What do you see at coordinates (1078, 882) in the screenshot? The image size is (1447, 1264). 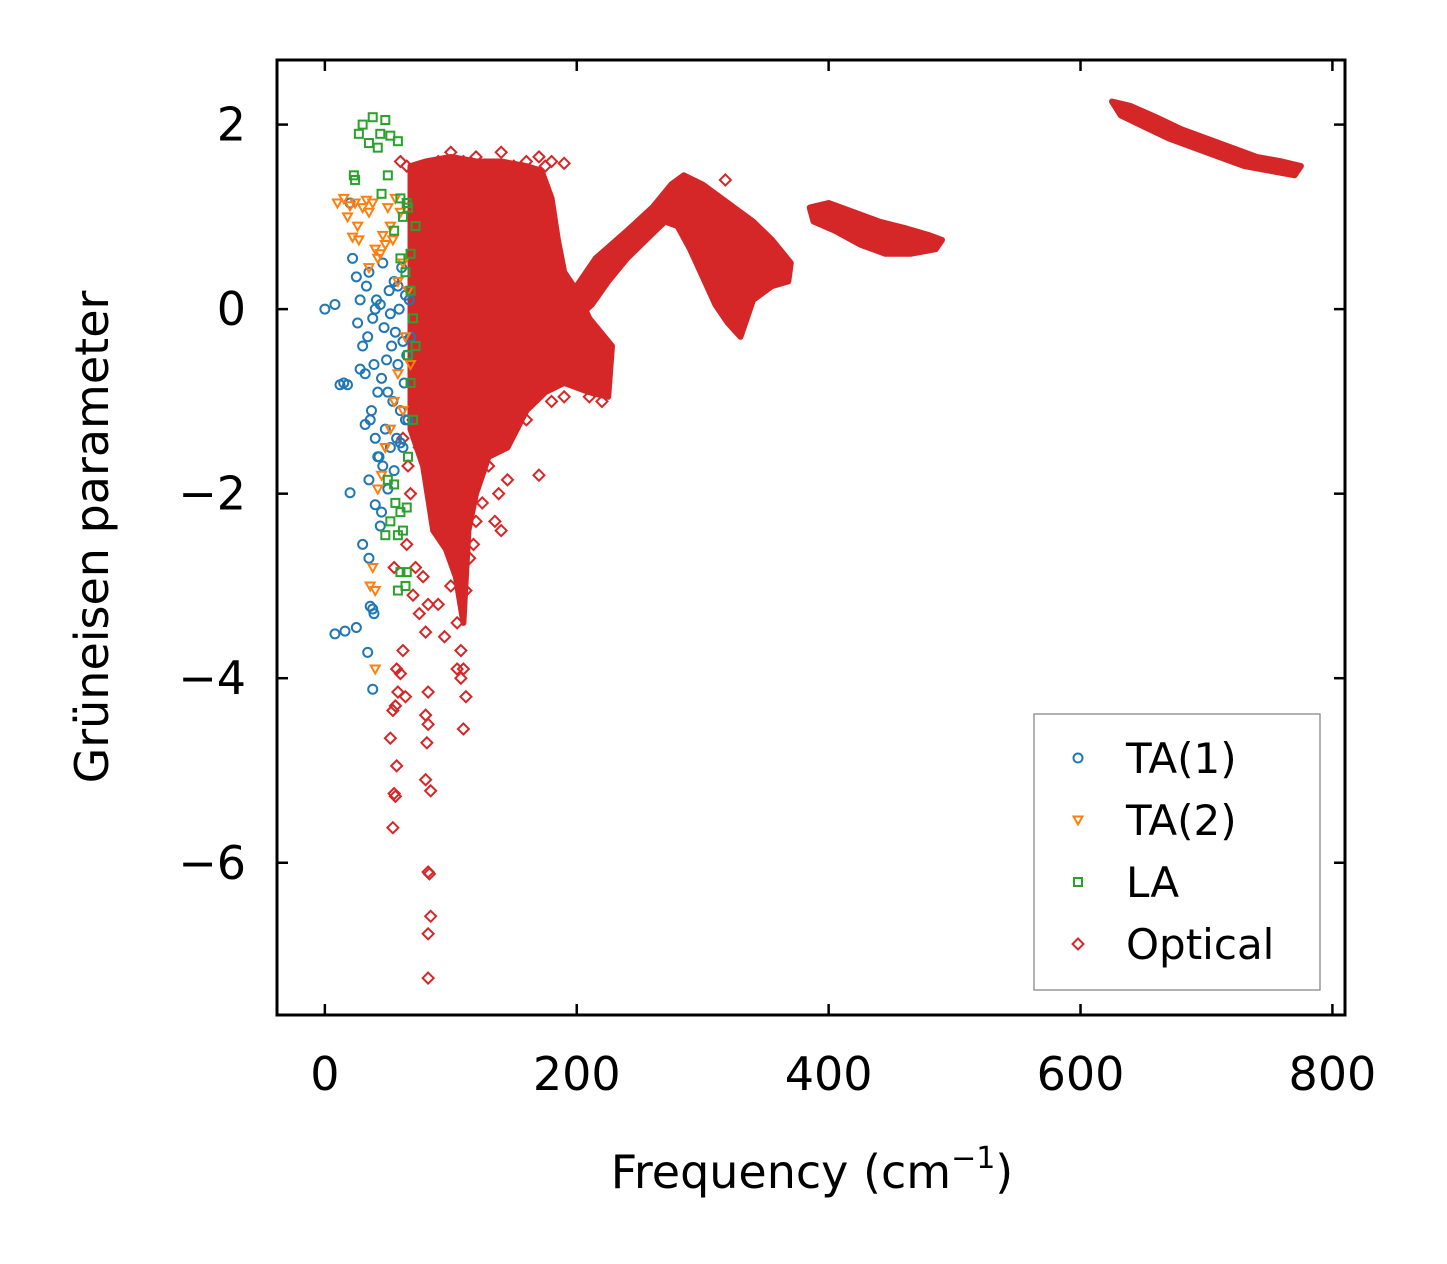 I see `legend-marker-la` at bounding box center [1078, 882].